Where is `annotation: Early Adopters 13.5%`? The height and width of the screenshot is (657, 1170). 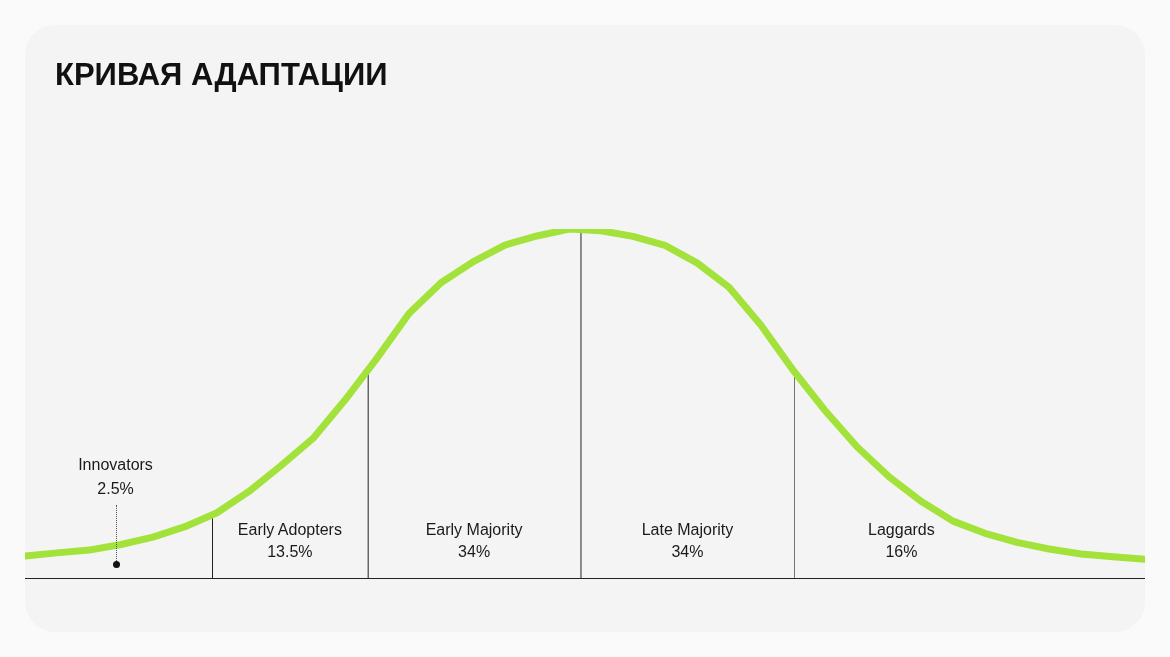
annotation: Early Adopters 13.5% is located at coordinates (289, 541).